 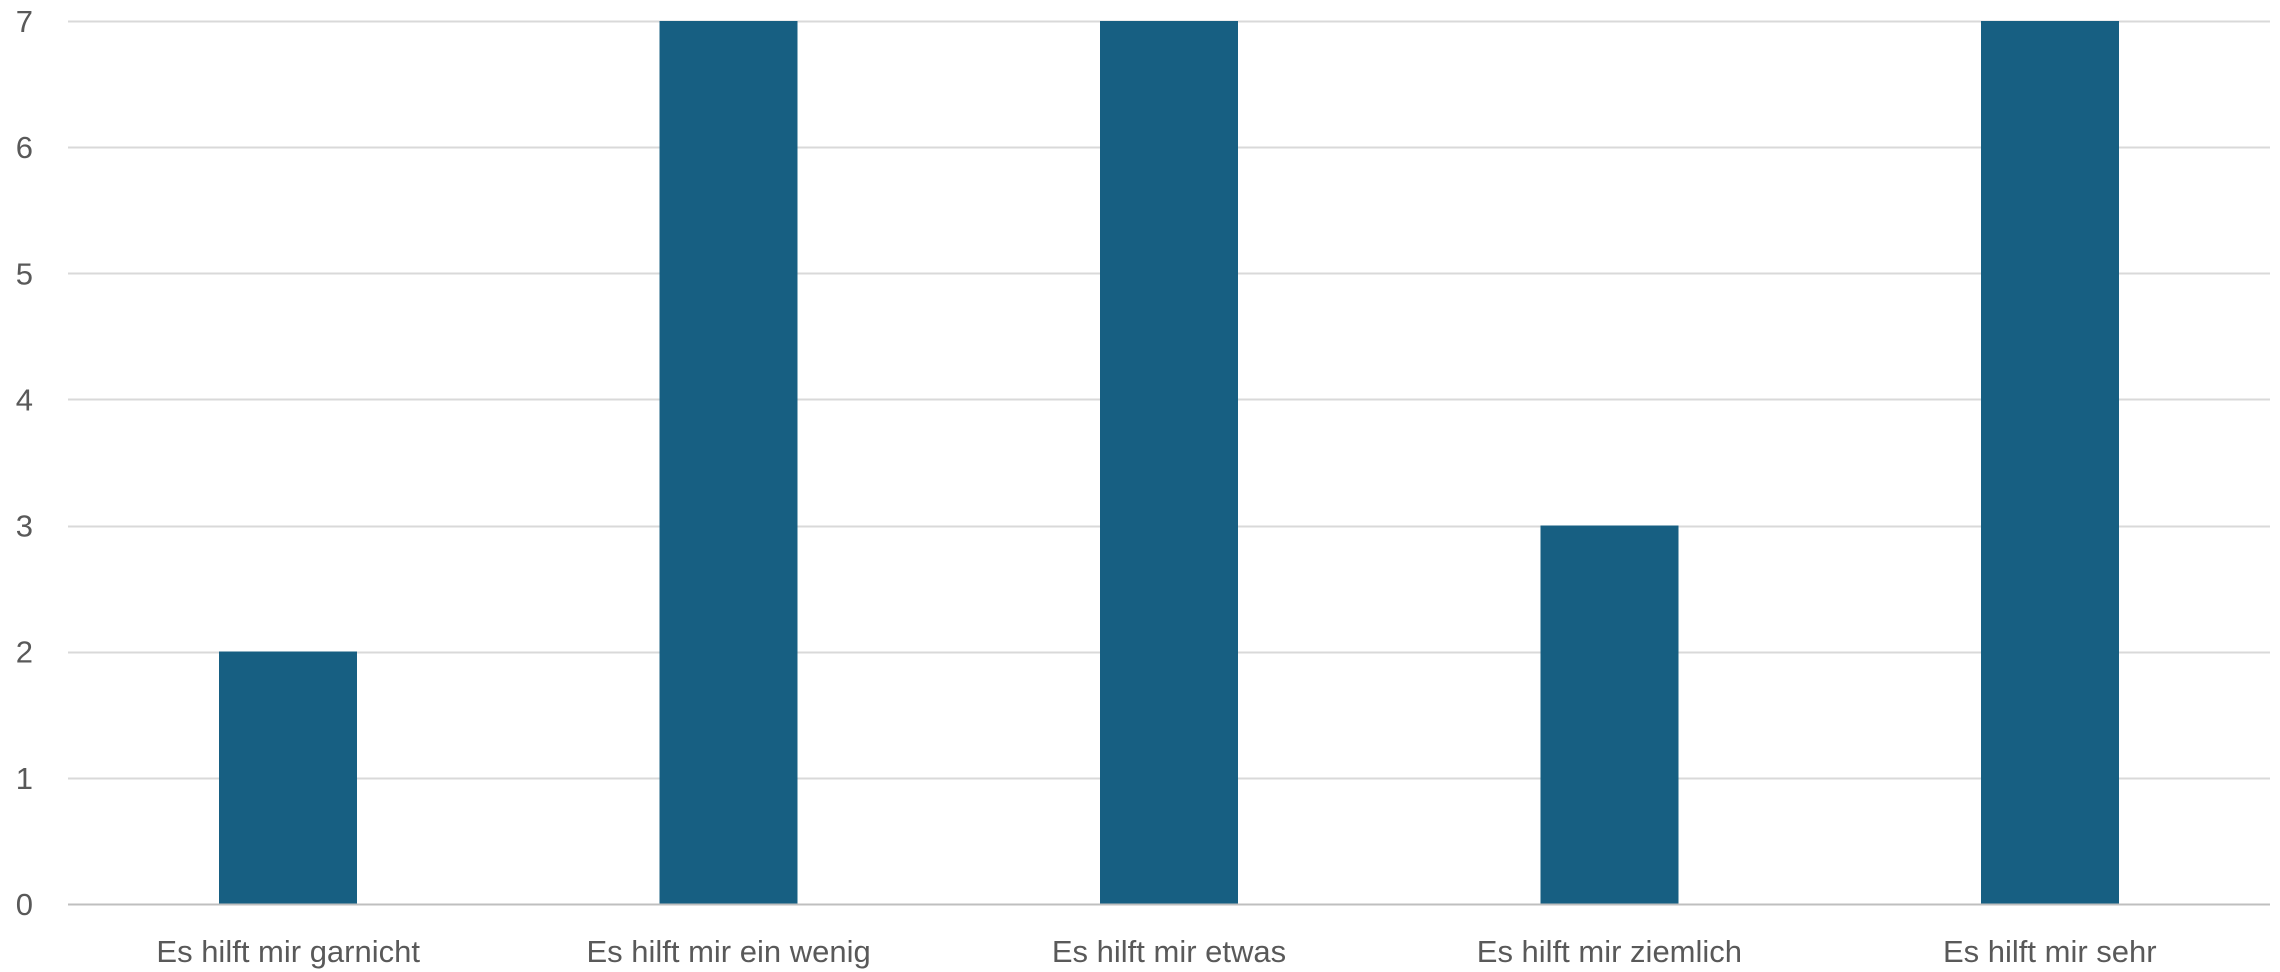 I want to click on y-tick-label: 3, so click(x=24, y=526).